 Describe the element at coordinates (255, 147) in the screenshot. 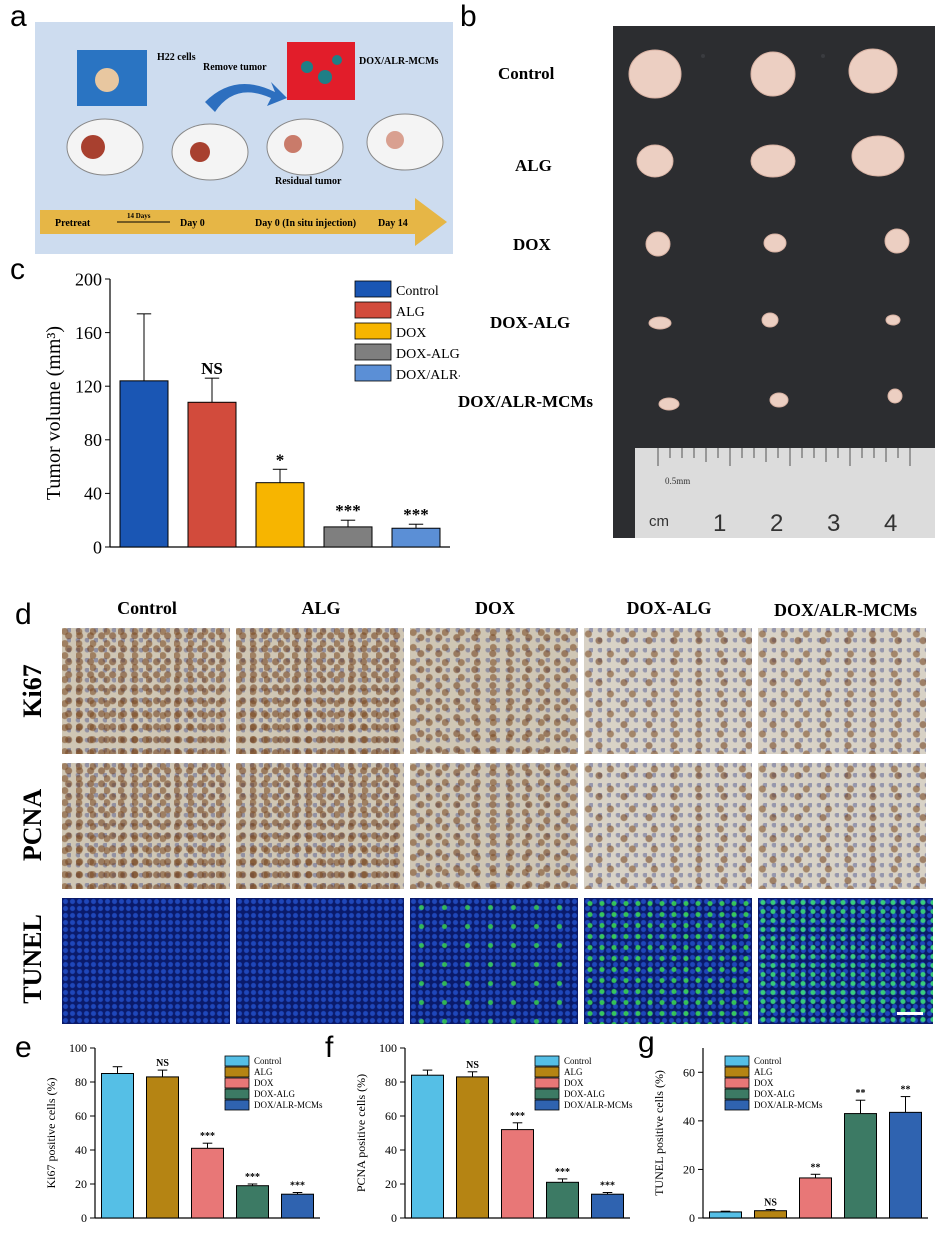

I see `mice` at that location.